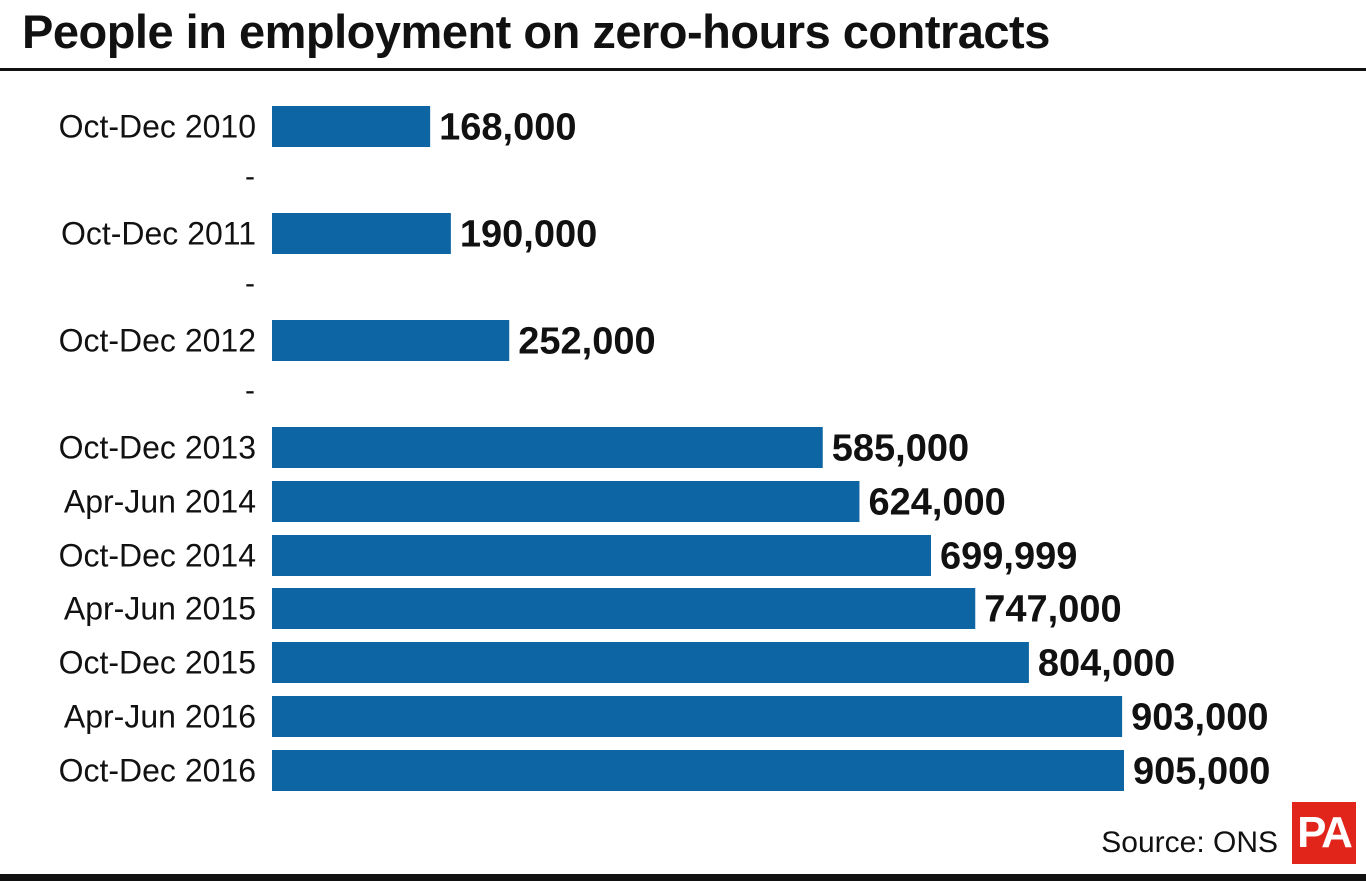 The image size is (1366, 881). Describe the element at coordinates (1106, 664) in the screenshot. I see `value-label: 804,000` at that location.